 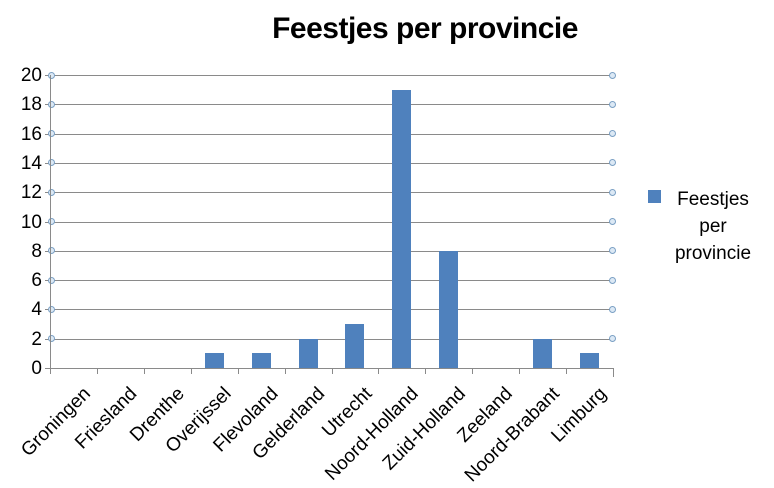 I want to click on bar-zuid-holland, so click(x=449, y=309).